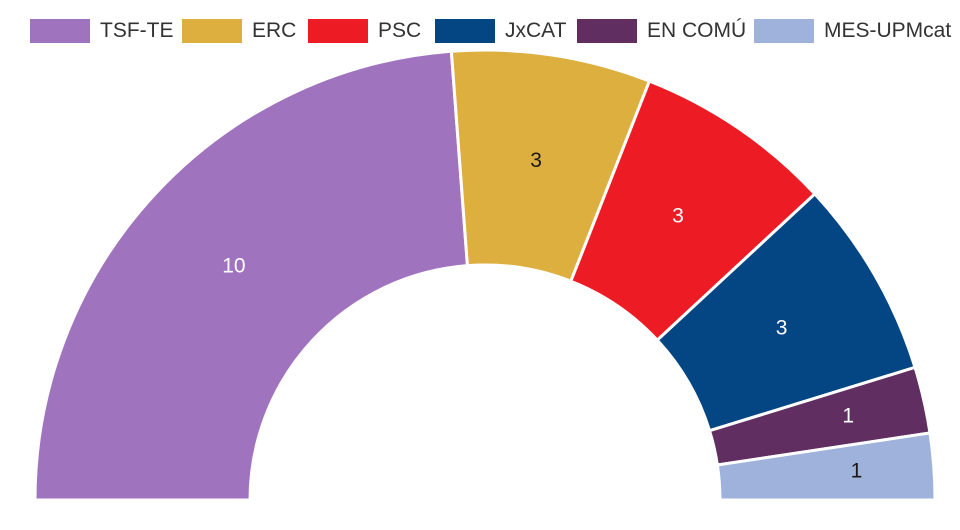 The height and width of the screenshot is (530, 960). I want to click on chart-legend: TSF-TE ERC PSC JxCAT EN COMÚ MES-UPMcat, so click(480, 30).